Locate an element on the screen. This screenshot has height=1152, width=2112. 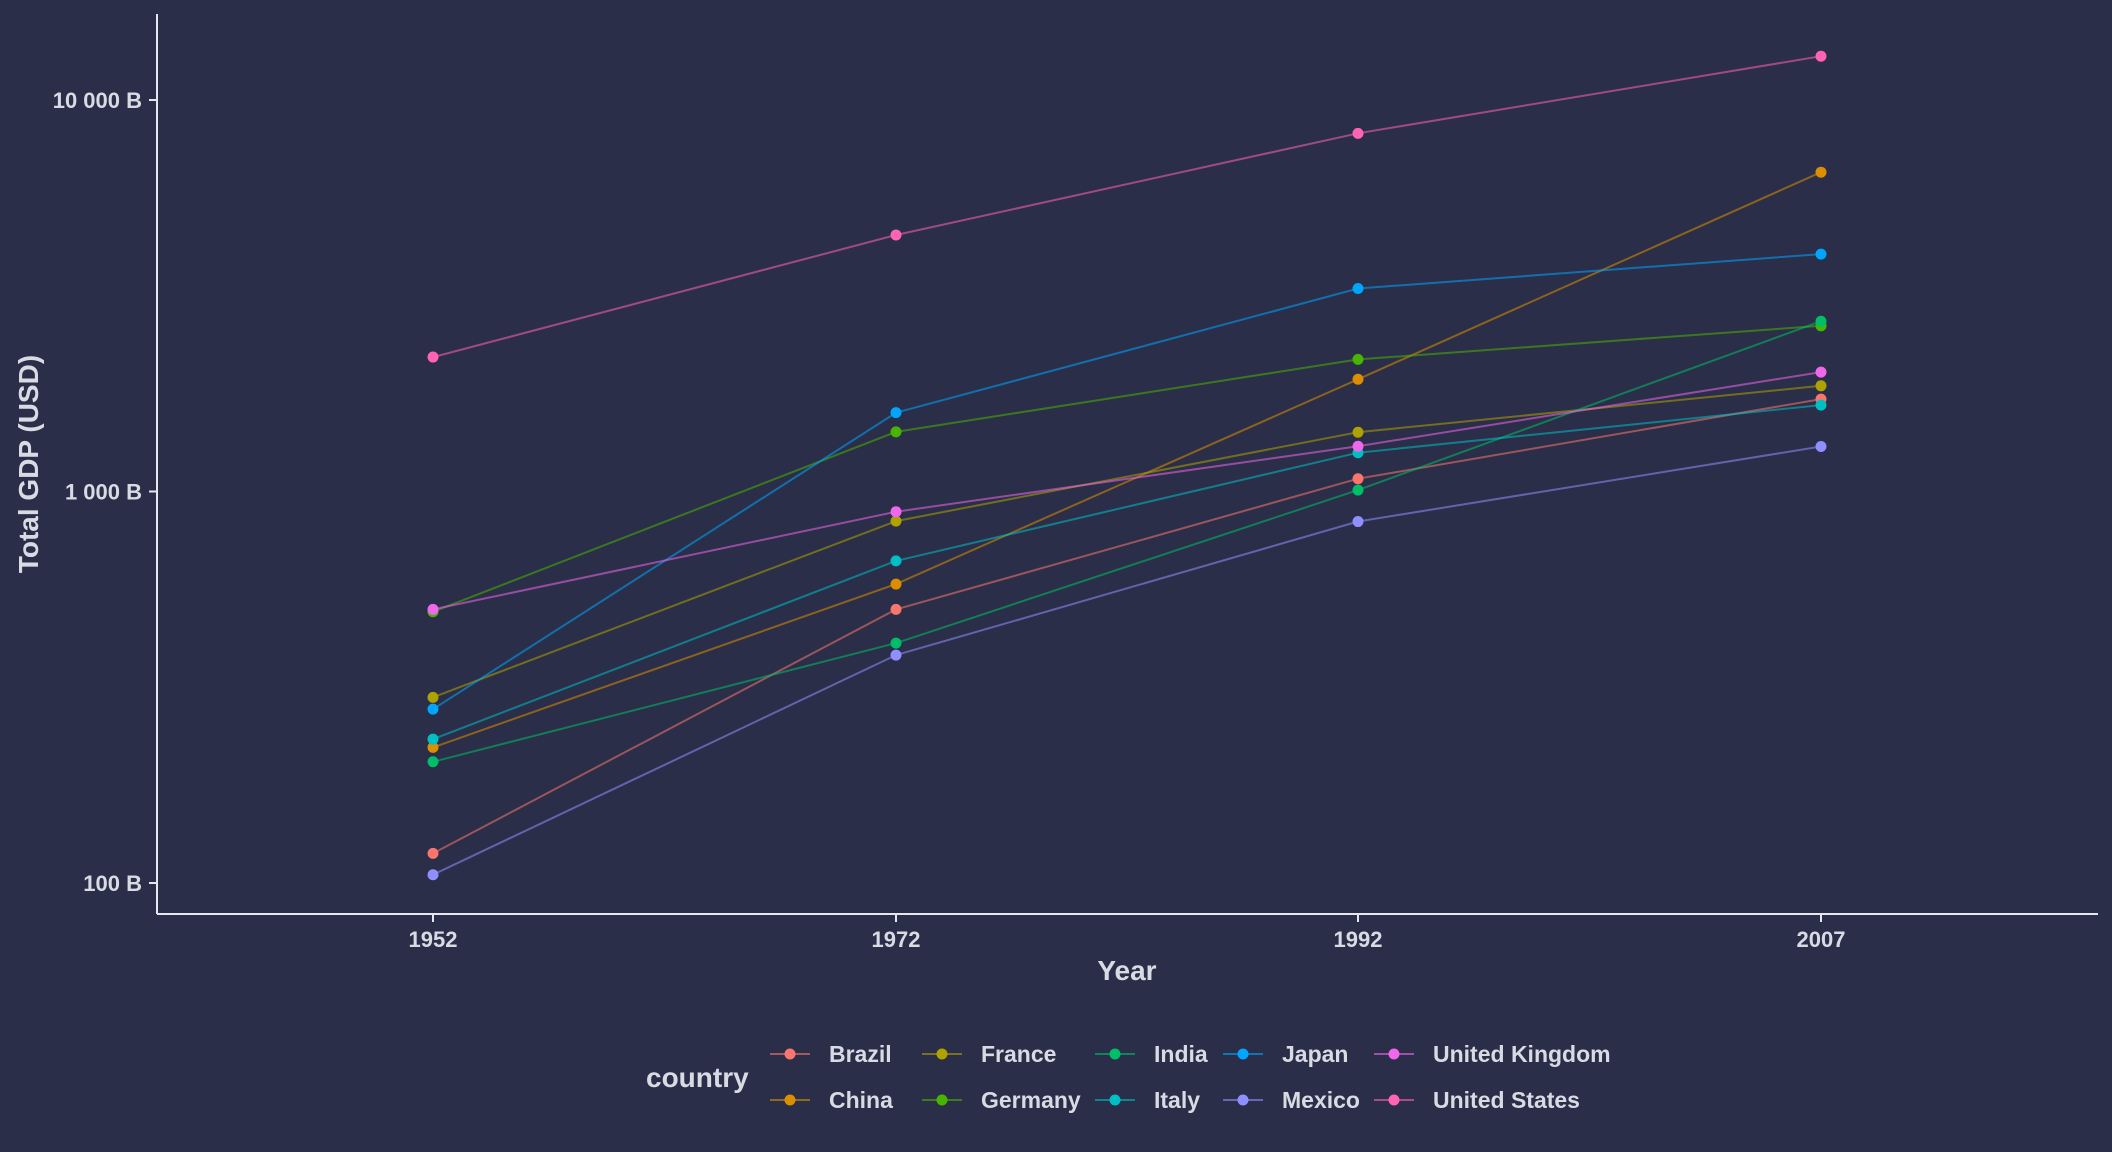
legend-label: Mexico is located at coordinates (1321, 1100).